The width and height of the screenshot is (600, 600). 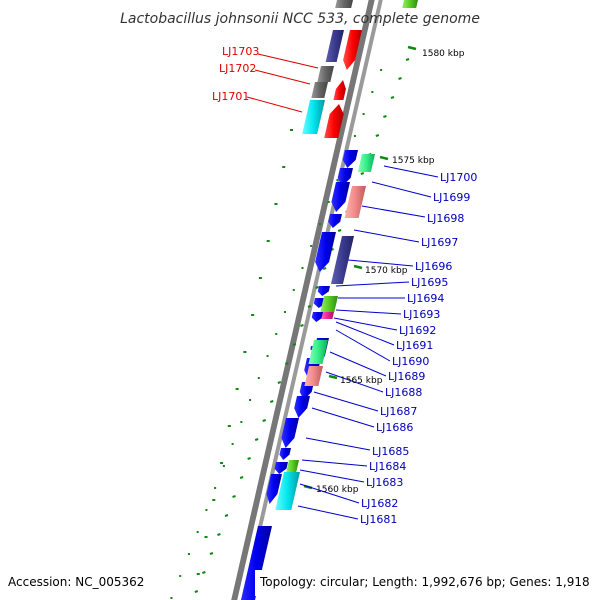 I want to click on gene-label-lj1696: LJ1696, so click(x=433, y=266).